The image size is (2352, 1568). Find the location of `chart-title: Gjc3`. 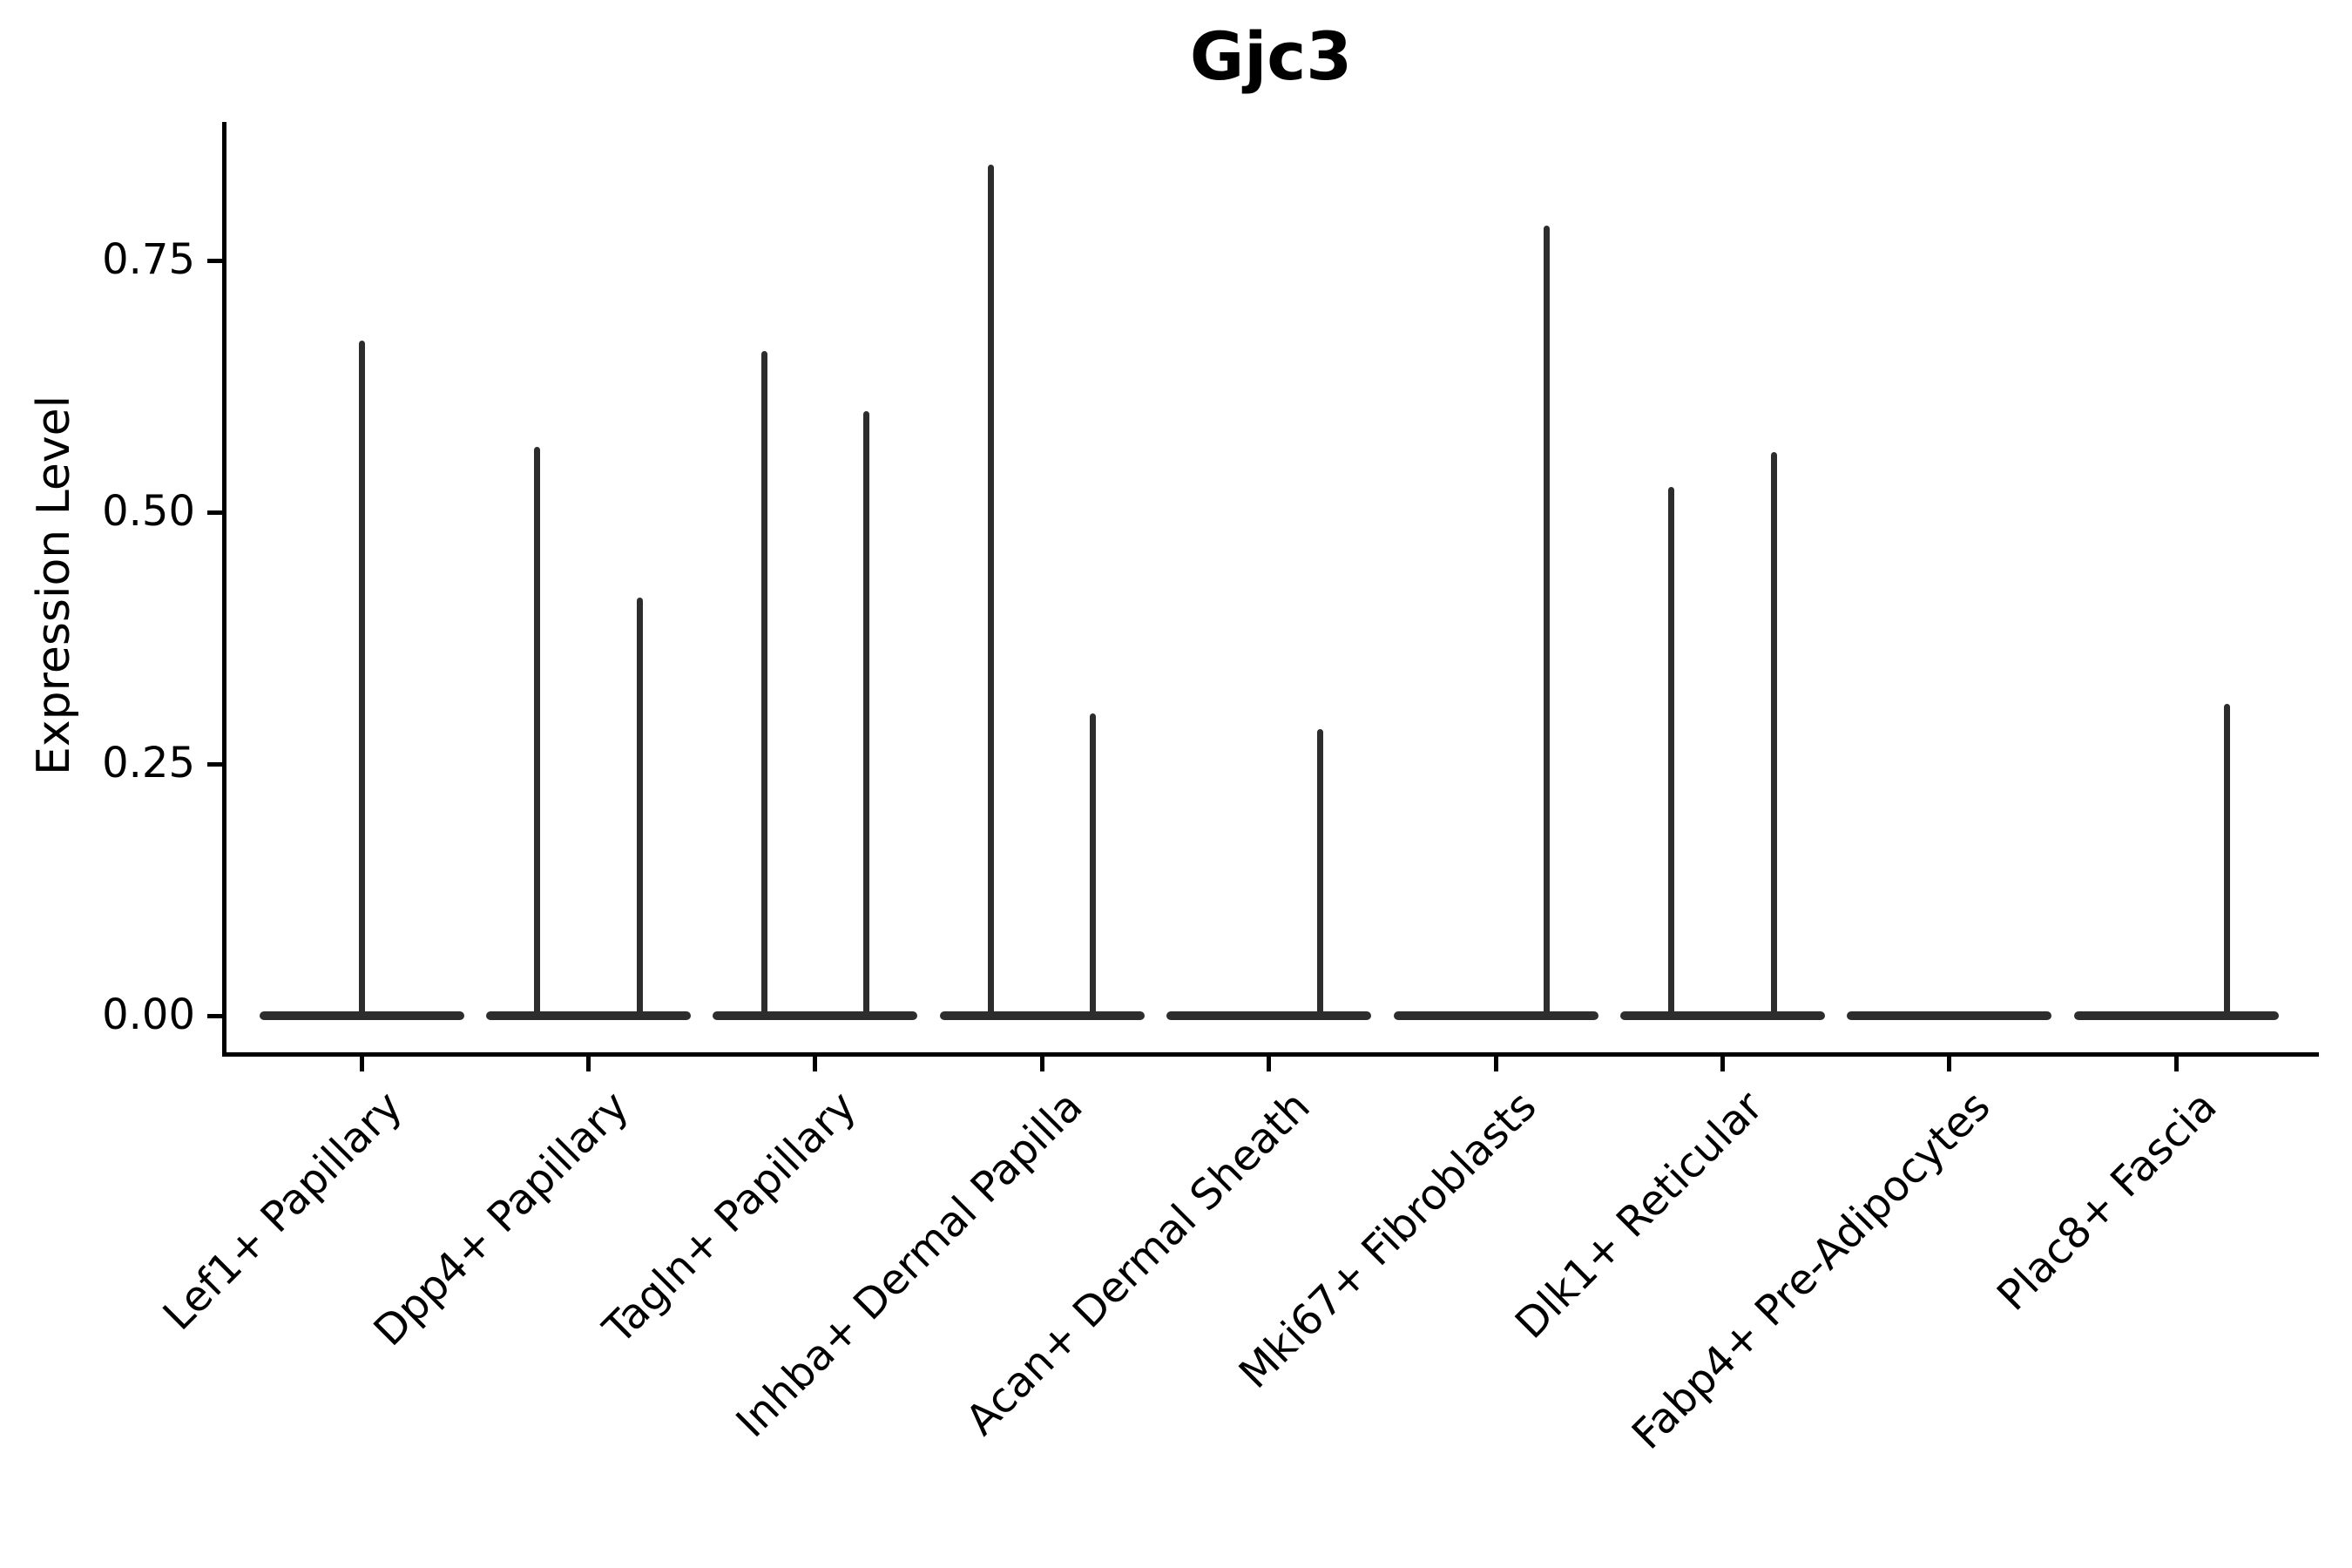

chart-title: Gjc3 is located at coordinates (1271, 56).